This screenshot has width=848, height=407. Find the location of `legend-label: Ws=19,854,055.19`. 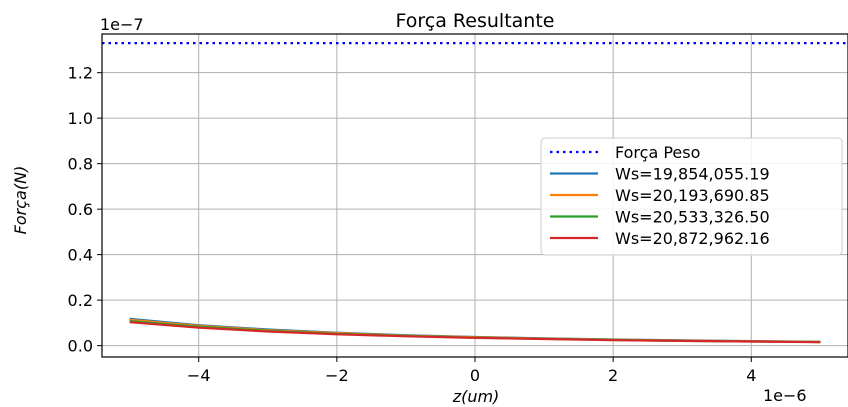

legend-label: Ws=19,854,055.19 is located at coordinates (692, 174).